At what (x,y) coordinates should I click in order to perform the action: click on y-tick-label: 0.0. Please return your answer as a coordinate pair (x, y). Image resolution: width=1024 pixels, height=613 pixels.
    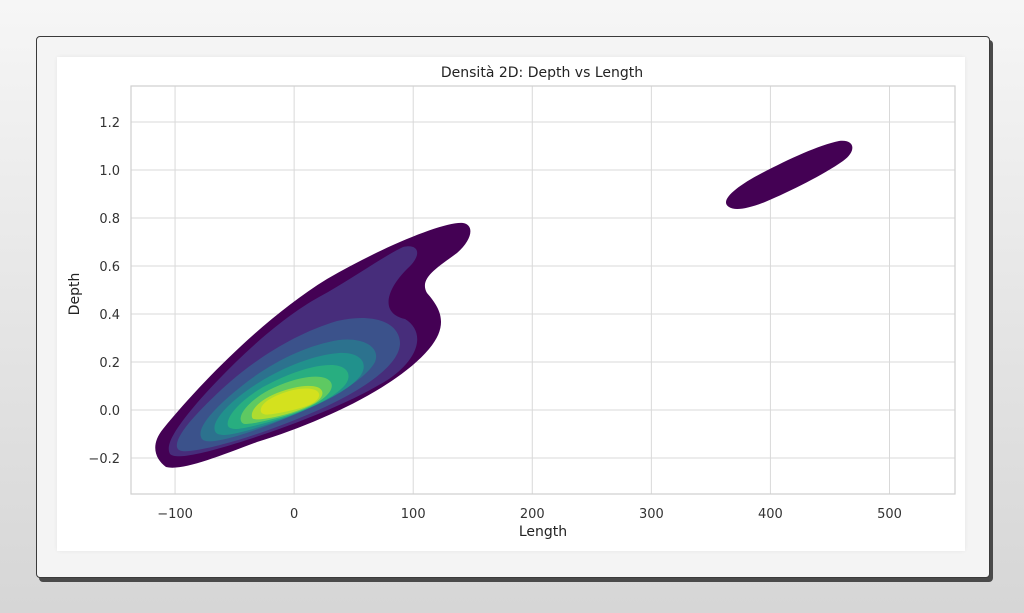
    Looking at the image, I should click on (109, 411).